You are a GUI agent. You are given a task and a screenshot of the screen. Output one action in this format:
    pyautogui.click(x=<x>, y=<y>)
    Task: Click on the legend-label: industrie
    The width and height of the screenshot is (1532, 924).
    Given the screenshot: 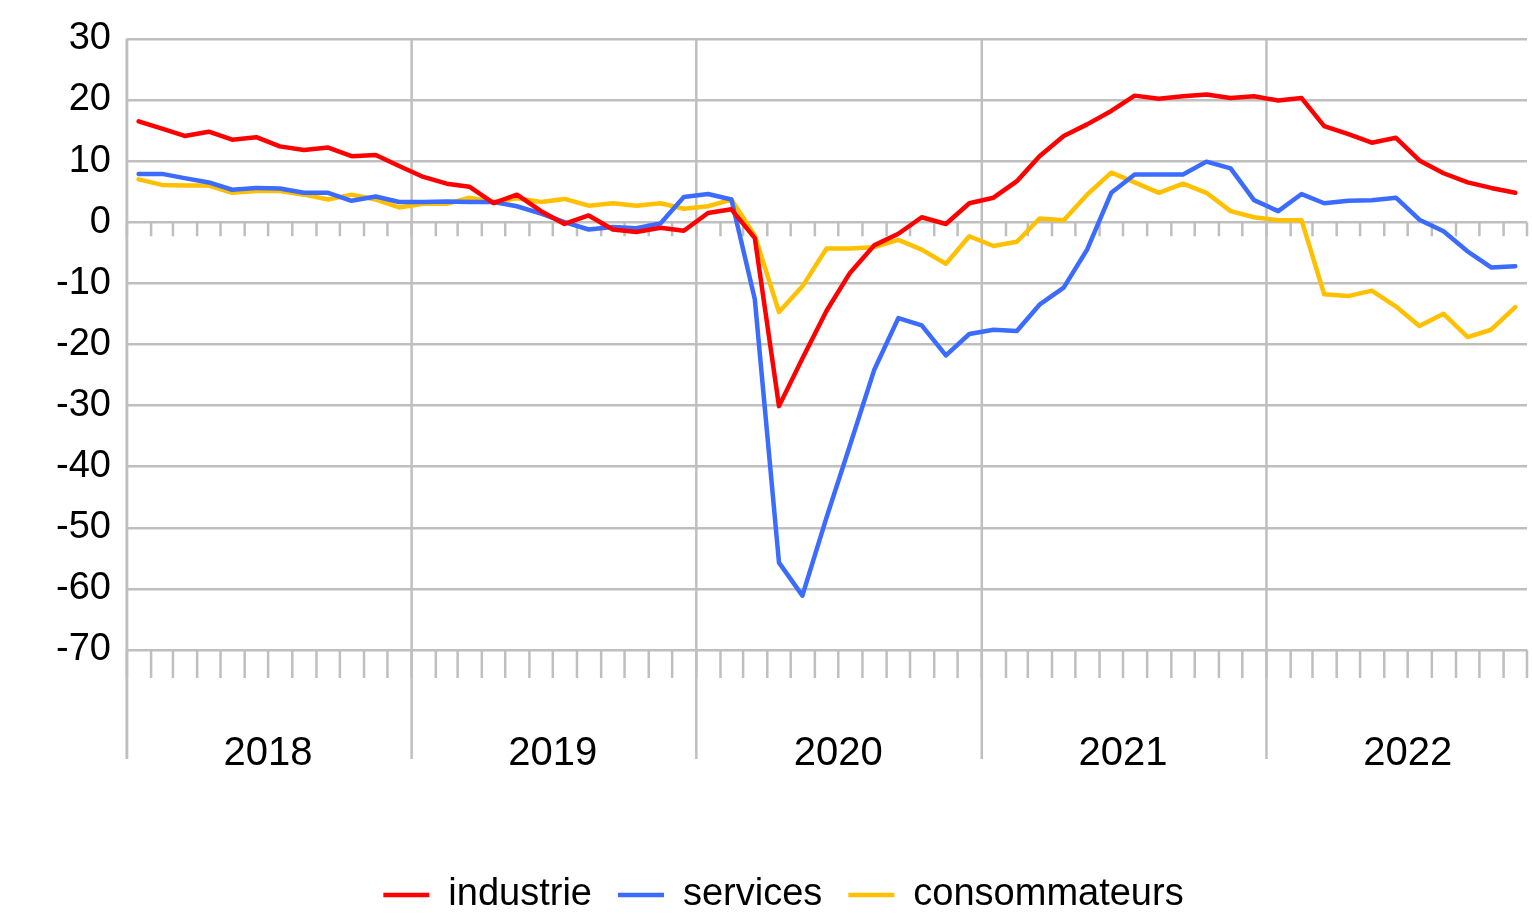 What is the action you would take?
    pyautogui.click(x=520, y=892)
    